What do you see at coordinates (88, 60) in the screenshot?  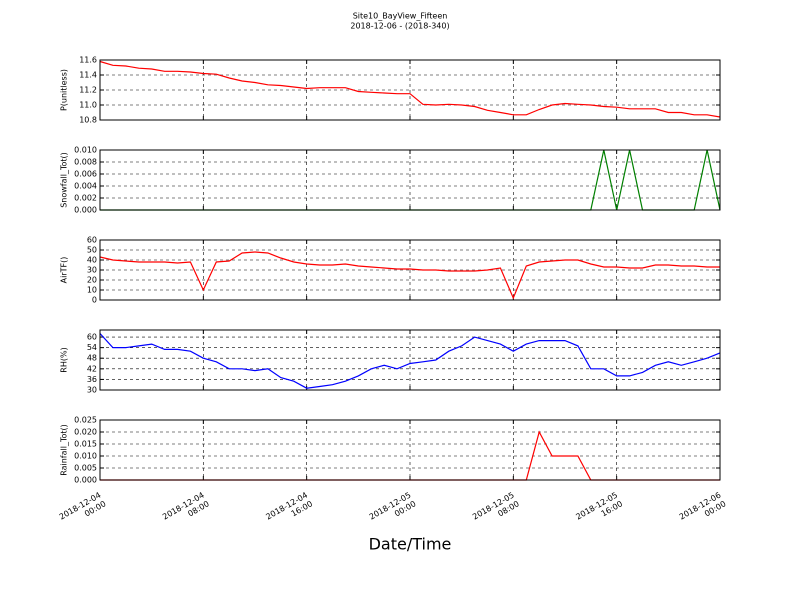 I see `y-tick-label: 11.6` at bounding box center [88, 60].